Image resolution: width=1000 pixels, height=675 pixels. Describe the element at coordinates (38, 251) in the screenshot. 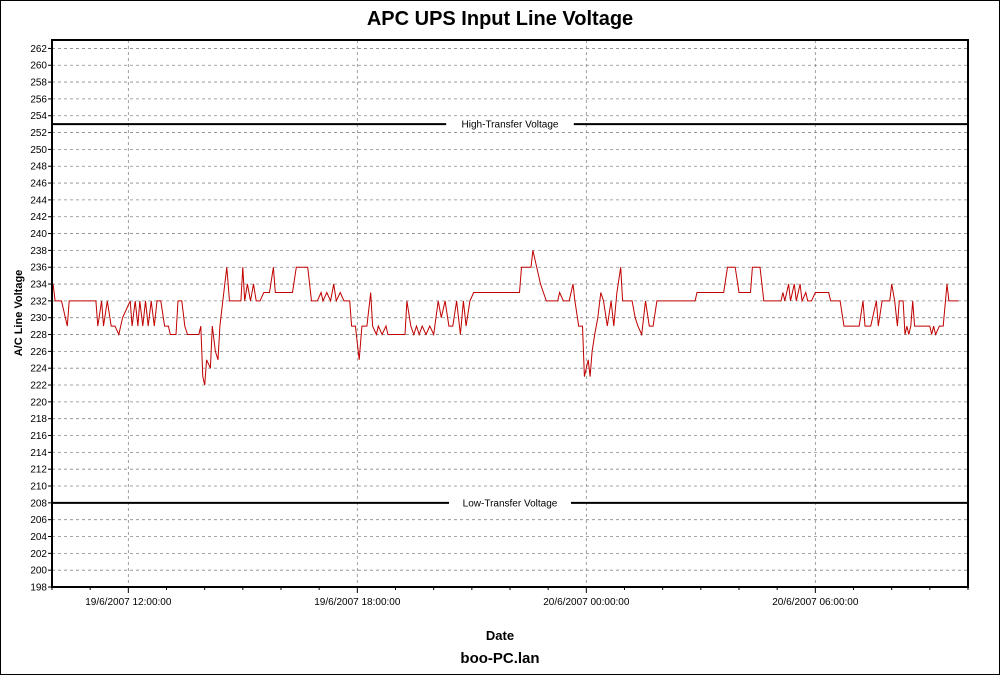

I see `y-tick-label: 238` at that location.